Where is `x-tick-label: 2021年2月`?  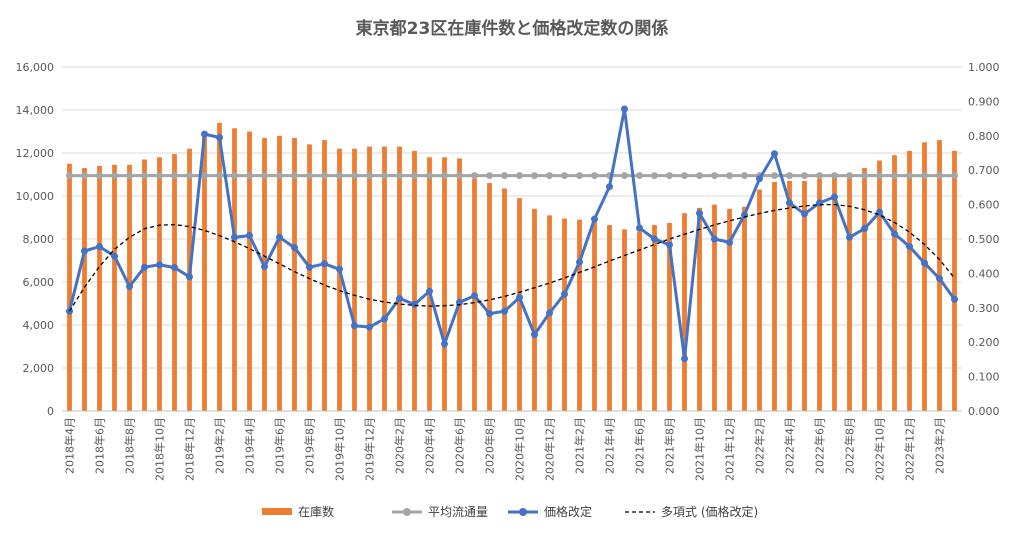 x-tick-label: 2021年2月 is located at coordinates (580, 445).